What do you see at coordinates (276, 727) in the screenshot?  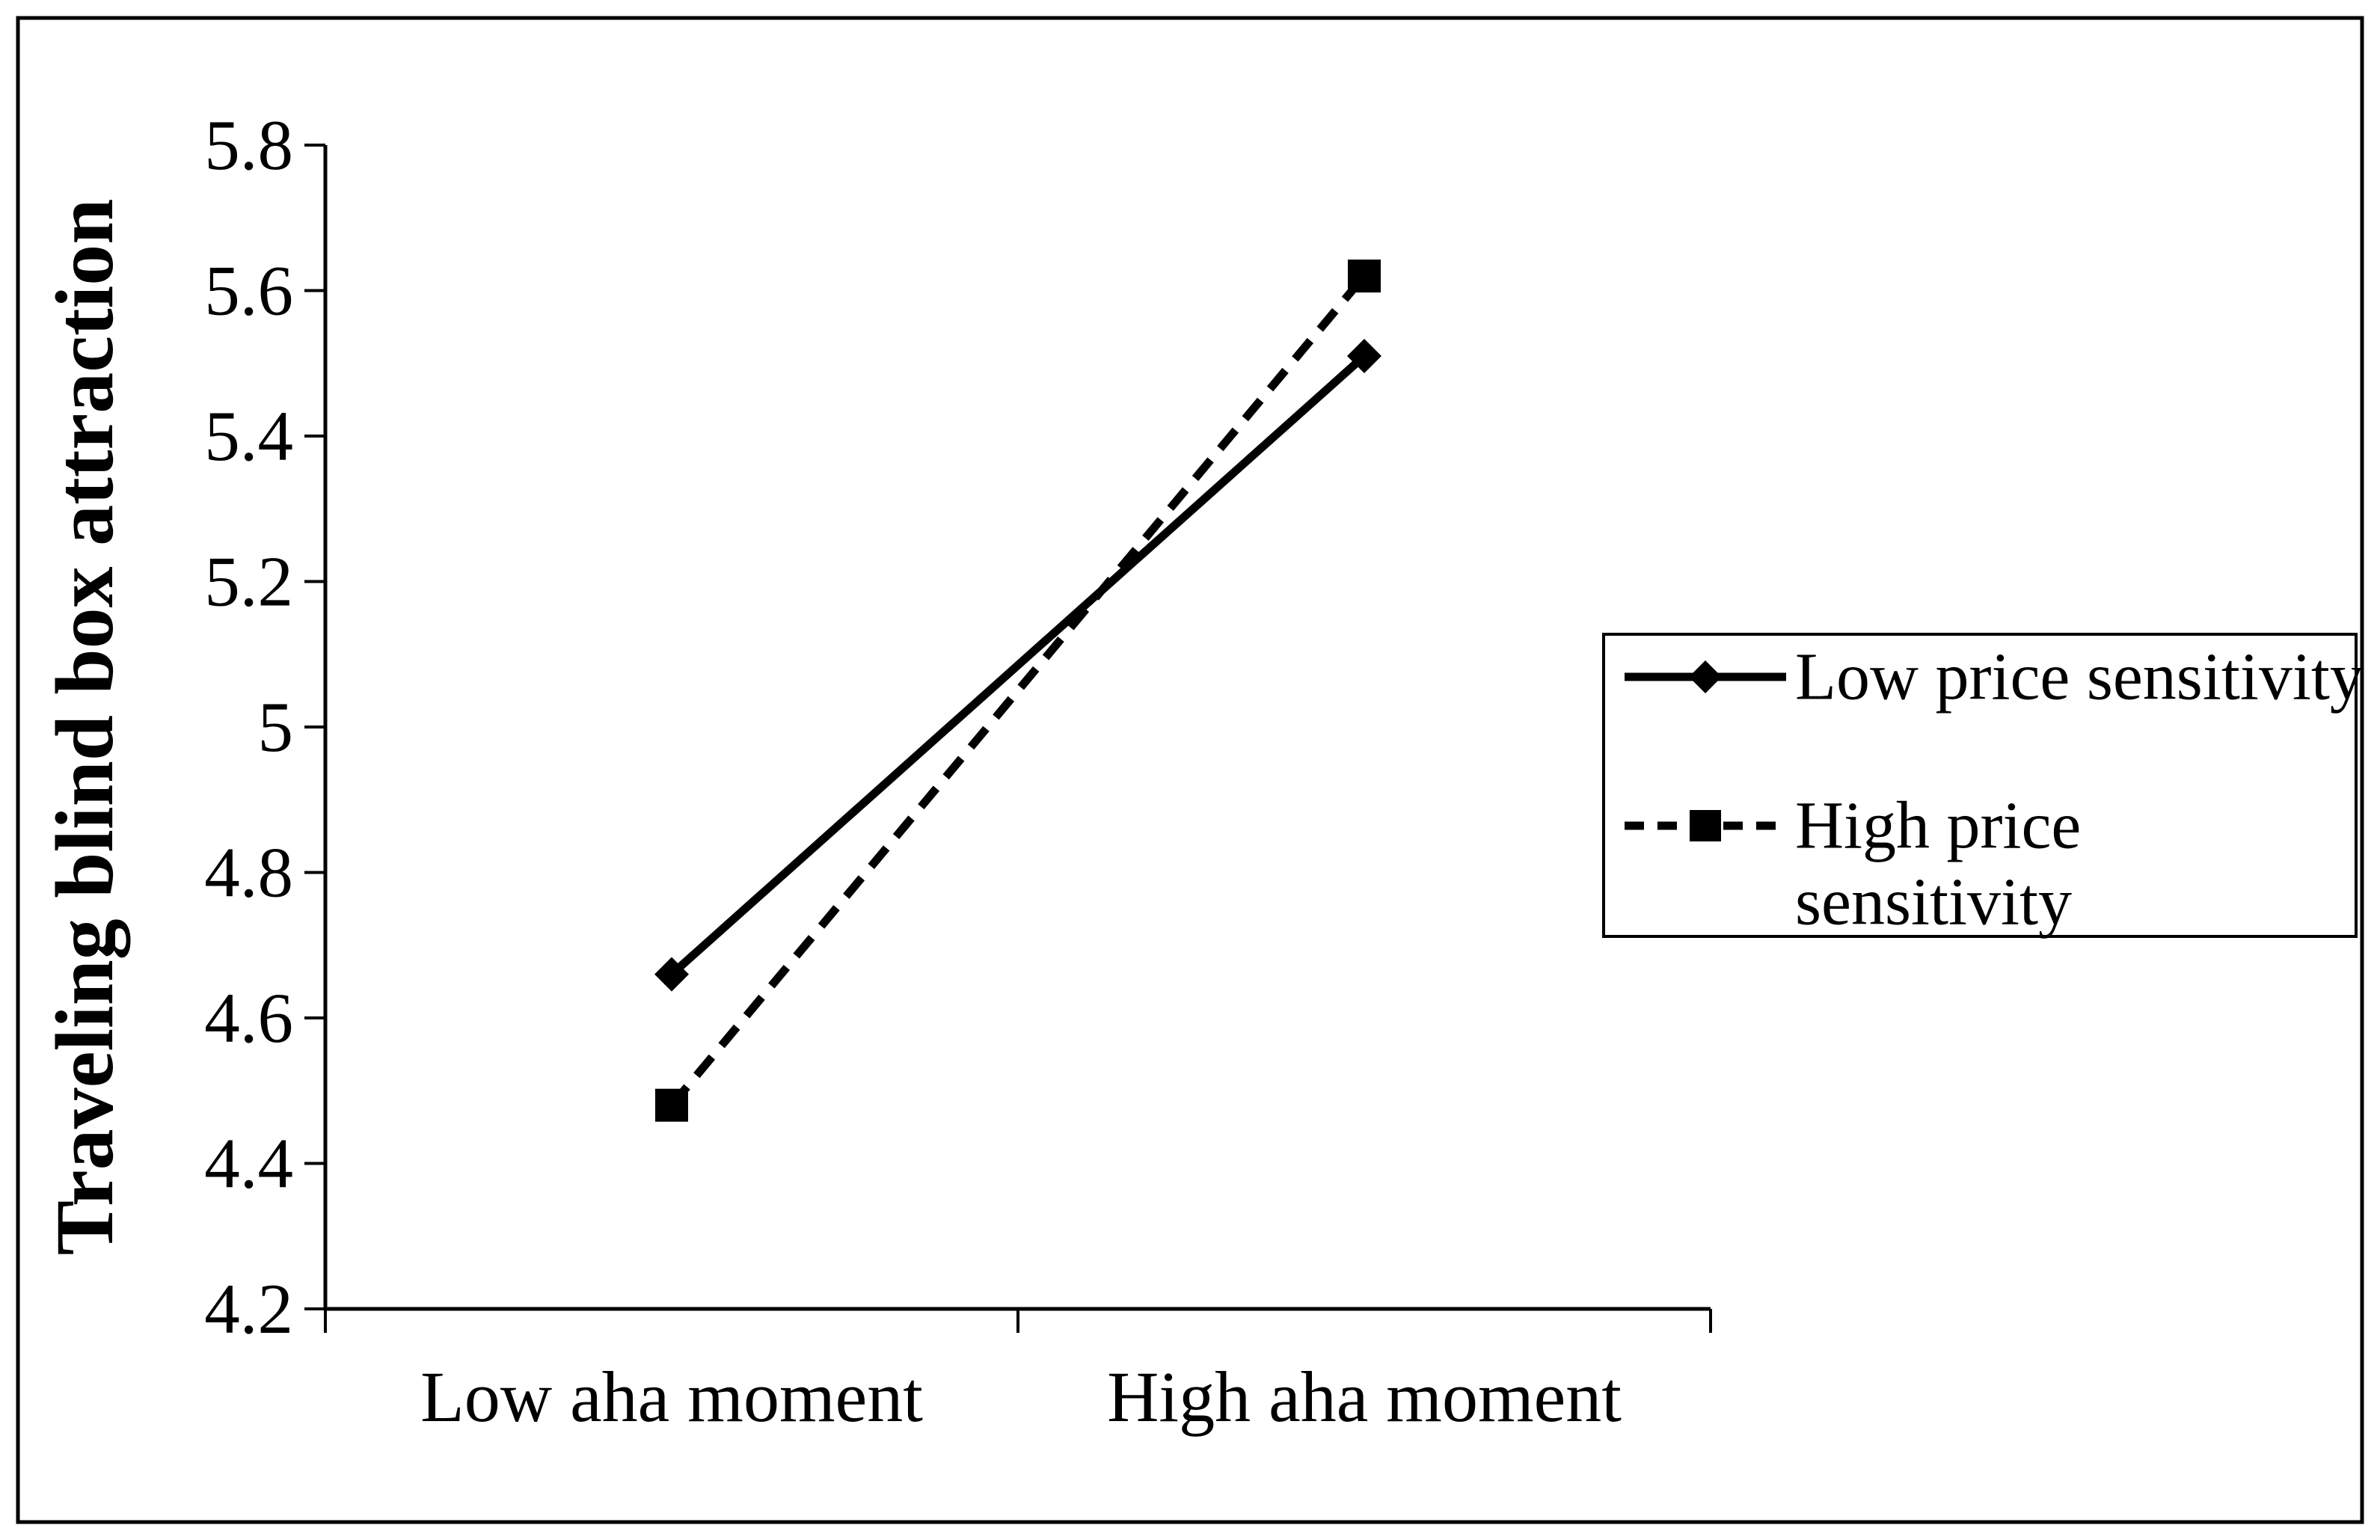 I see `y-tick-label: 5` at bounding box center [276, 727].